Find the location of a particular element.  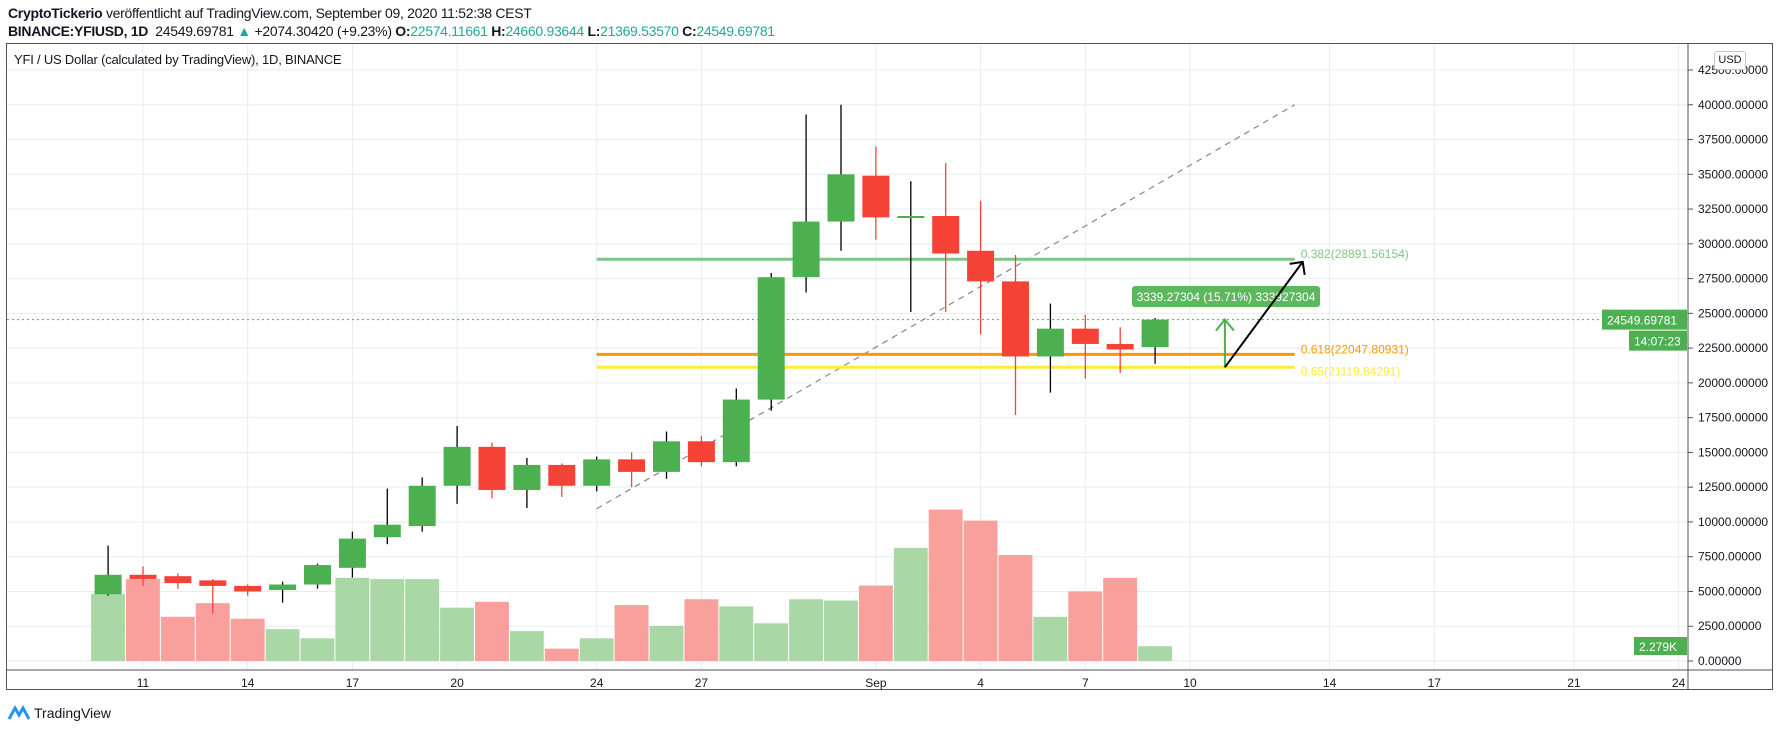

high-label: H: is located at coordinates (498, 31).